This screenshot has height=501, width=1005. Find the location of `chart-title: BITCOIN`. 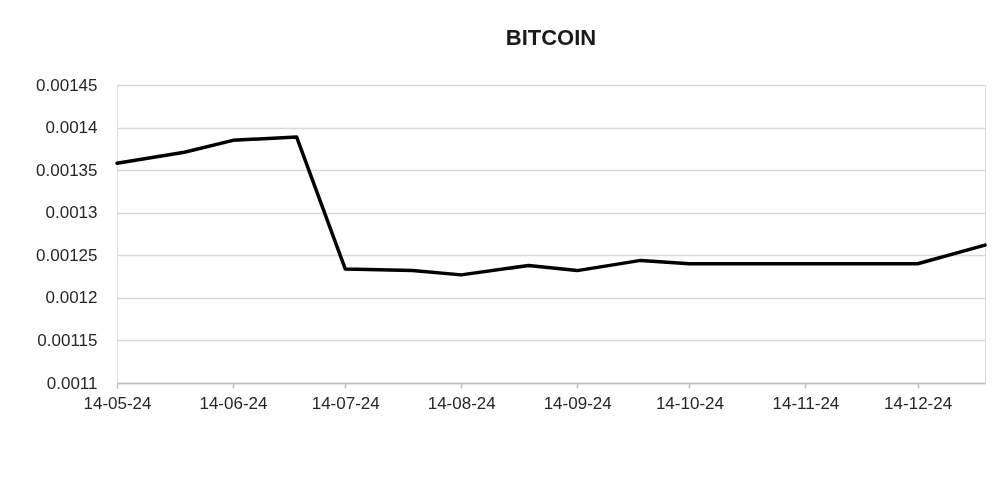

chart-title: BITCOIN is located at coordinates (551, 37).